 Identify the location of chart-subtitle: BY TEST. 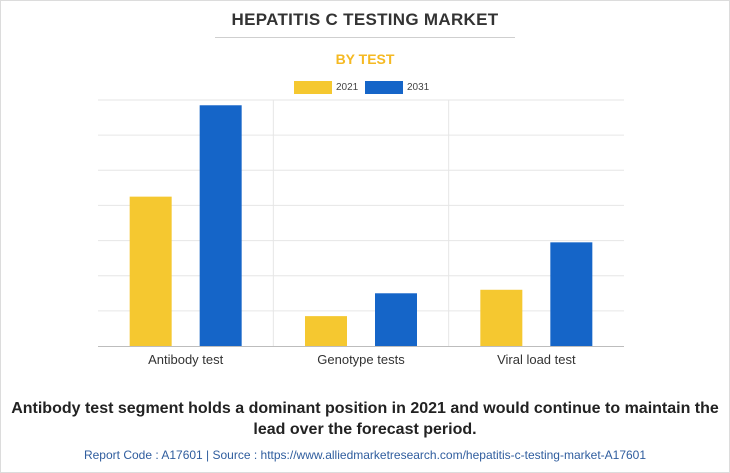
(365, 59).